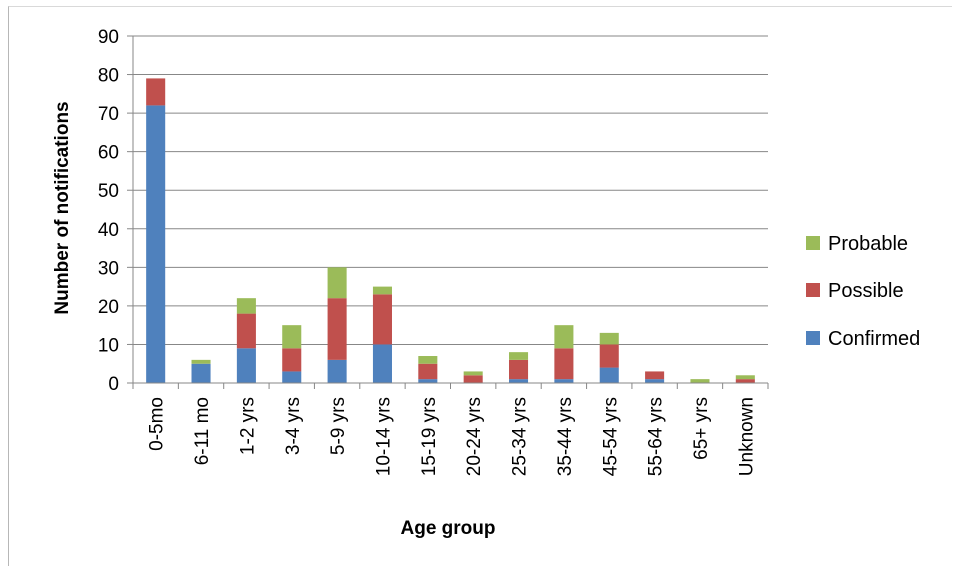 This screenshot has height=572, width=958. I want to click on legend-label-confirmed: Confirmed, so click(874, 339).